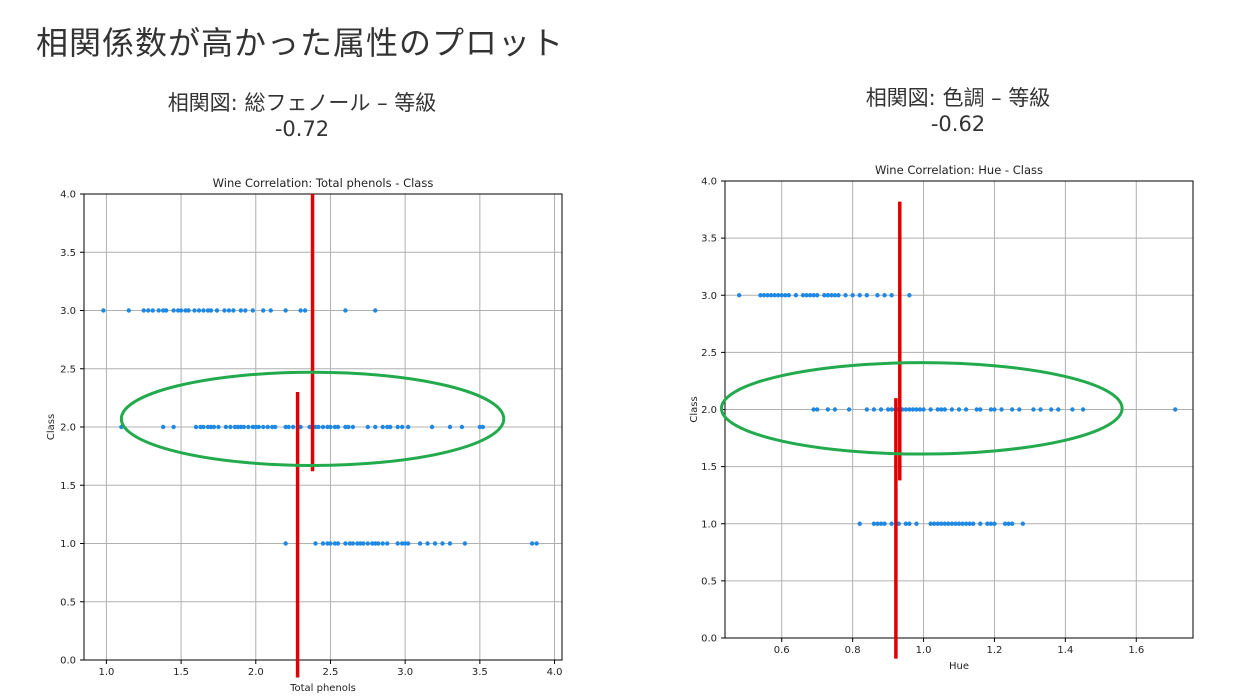 Image resolution: width=1236 pixels, height=699 pixels. What do you see at coordinates (959, 666) in the screenshot?
I see `x-axis-label: Hue` at bounding box center [959, 666].